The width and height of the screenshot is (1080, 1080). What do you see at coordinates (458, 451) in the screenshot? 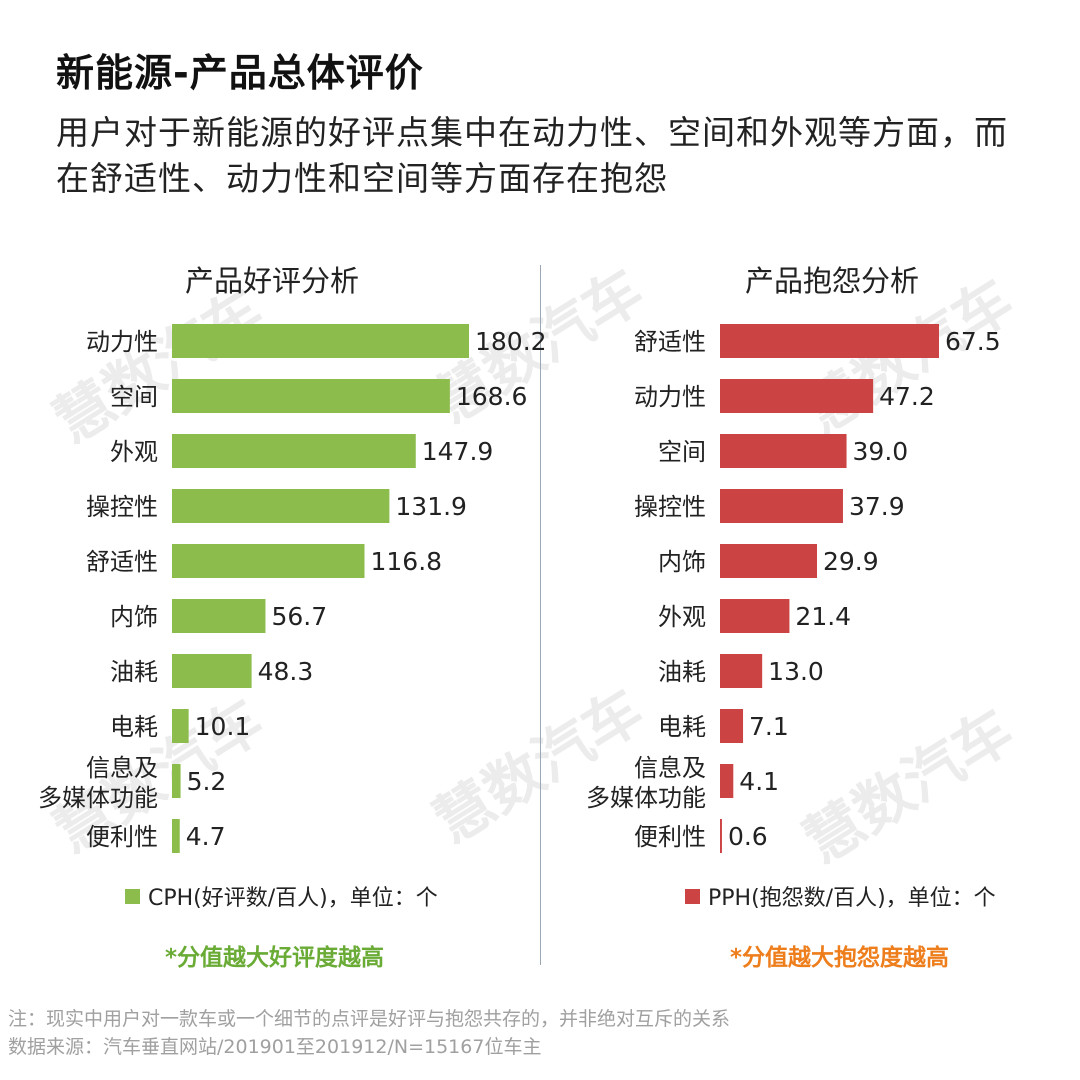
I see `positive-value-label: 147.9` at bounding box center [458, 451].